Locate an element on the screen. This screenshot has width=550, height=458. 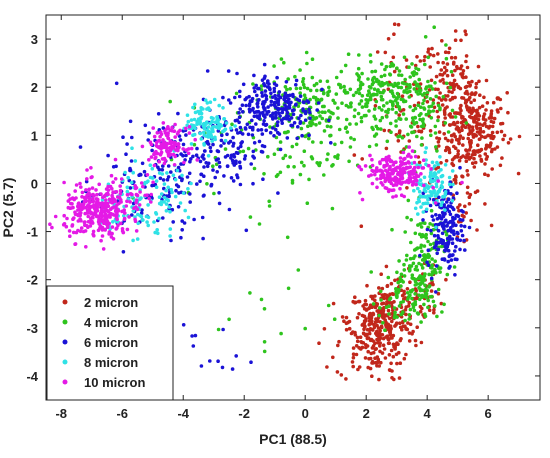
legend-label: 4 micron is located at coordinates (111, 322).